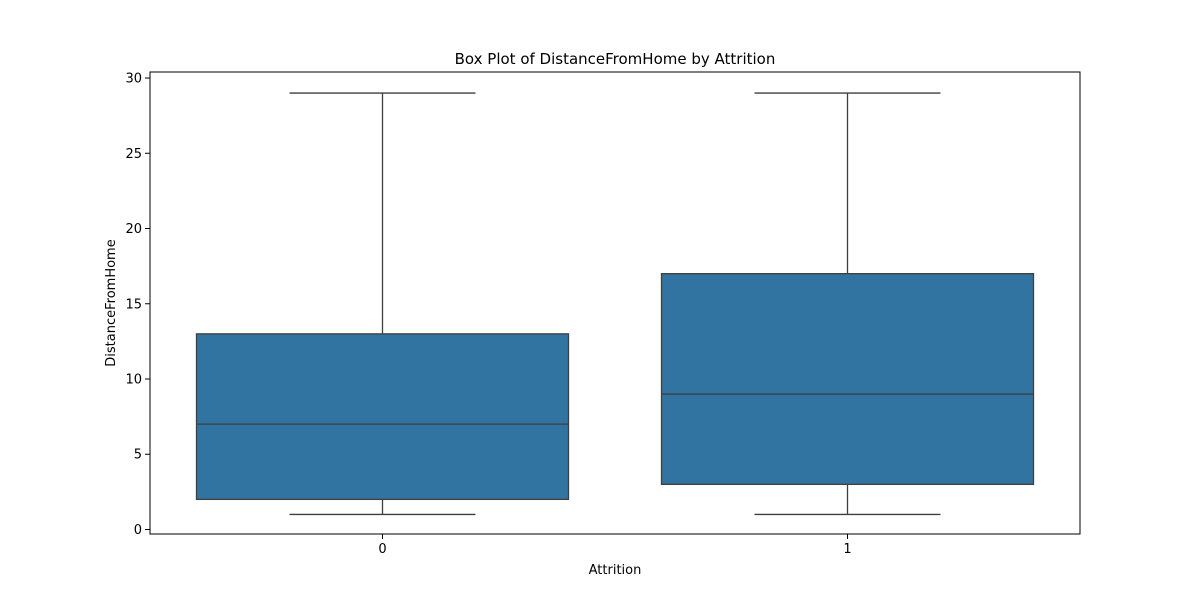 The width and height of the screenshot is (1200, 600). I want to click on y-axis: 0 5 10 15 20 25 30, so click(137, 305).